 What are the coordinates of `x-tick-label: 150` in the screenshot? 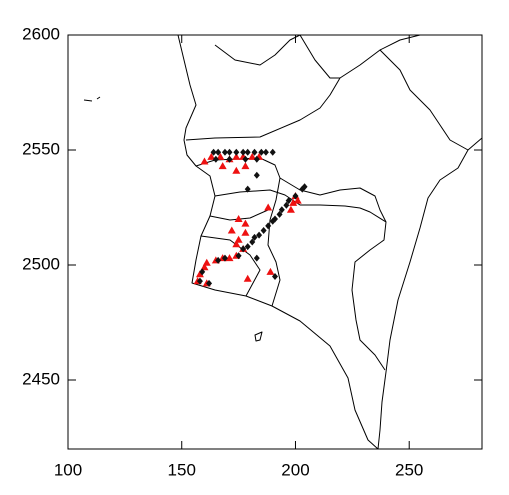 It's located at (182, 469).